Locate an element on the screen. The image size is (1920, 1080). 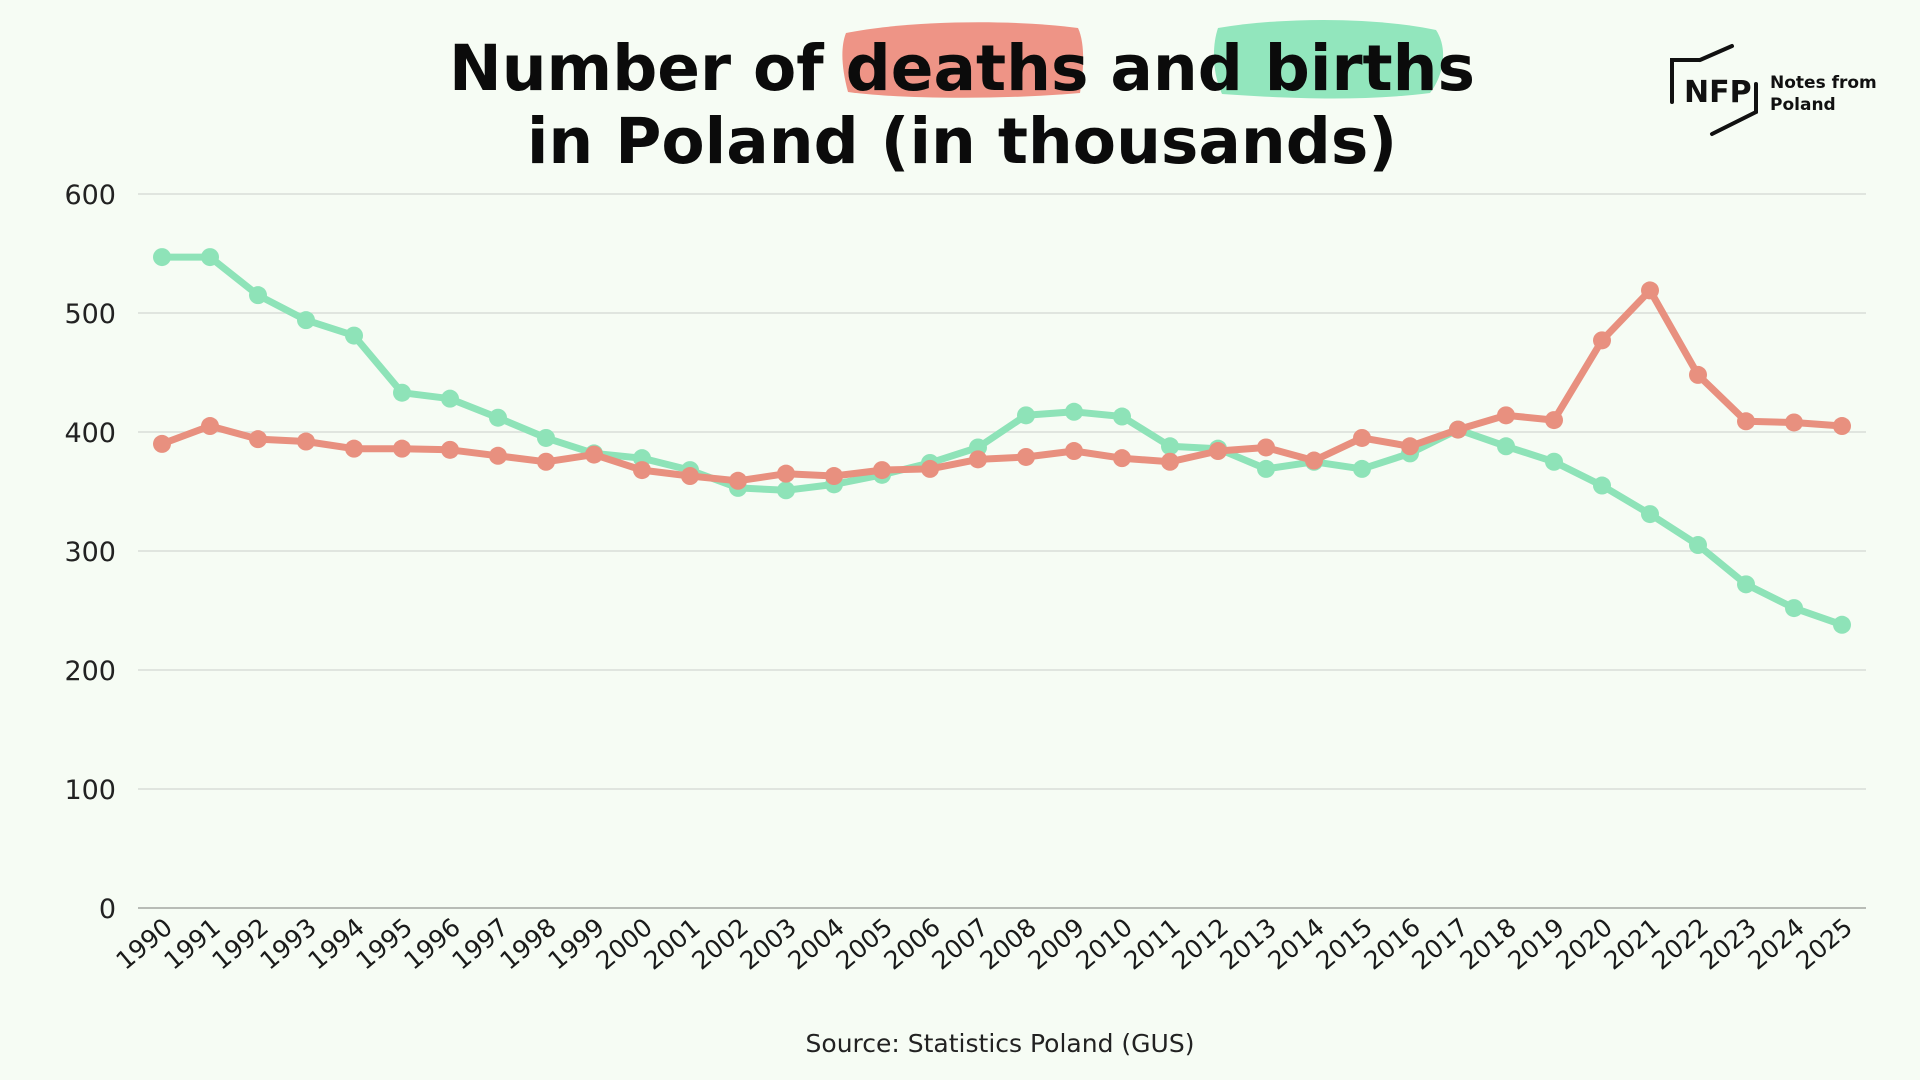
title-line-1: Number of deaths and births is located at coordinates (962, 68).